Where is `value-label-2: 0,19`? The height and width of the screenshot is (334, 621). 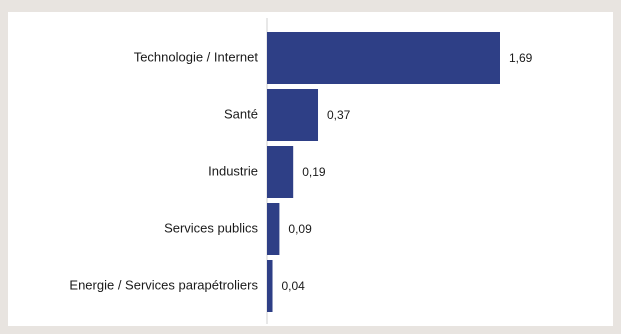 value-label-2: 0,19 is located at coordinates (314, 172).